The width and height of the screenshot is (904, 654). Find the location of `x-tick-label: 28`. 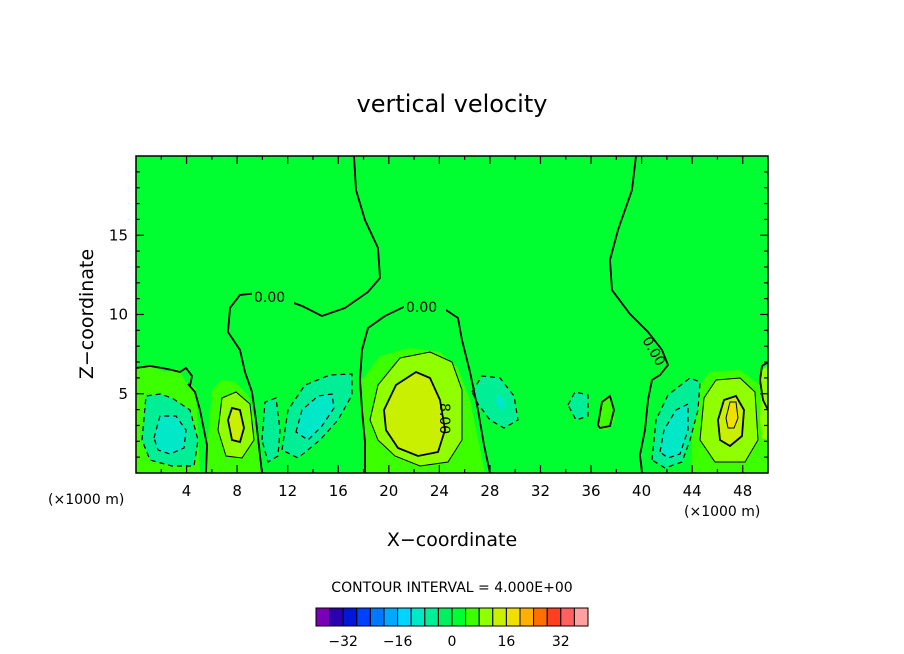

x-tick-label: 28 is located at coordinates (489, 491).